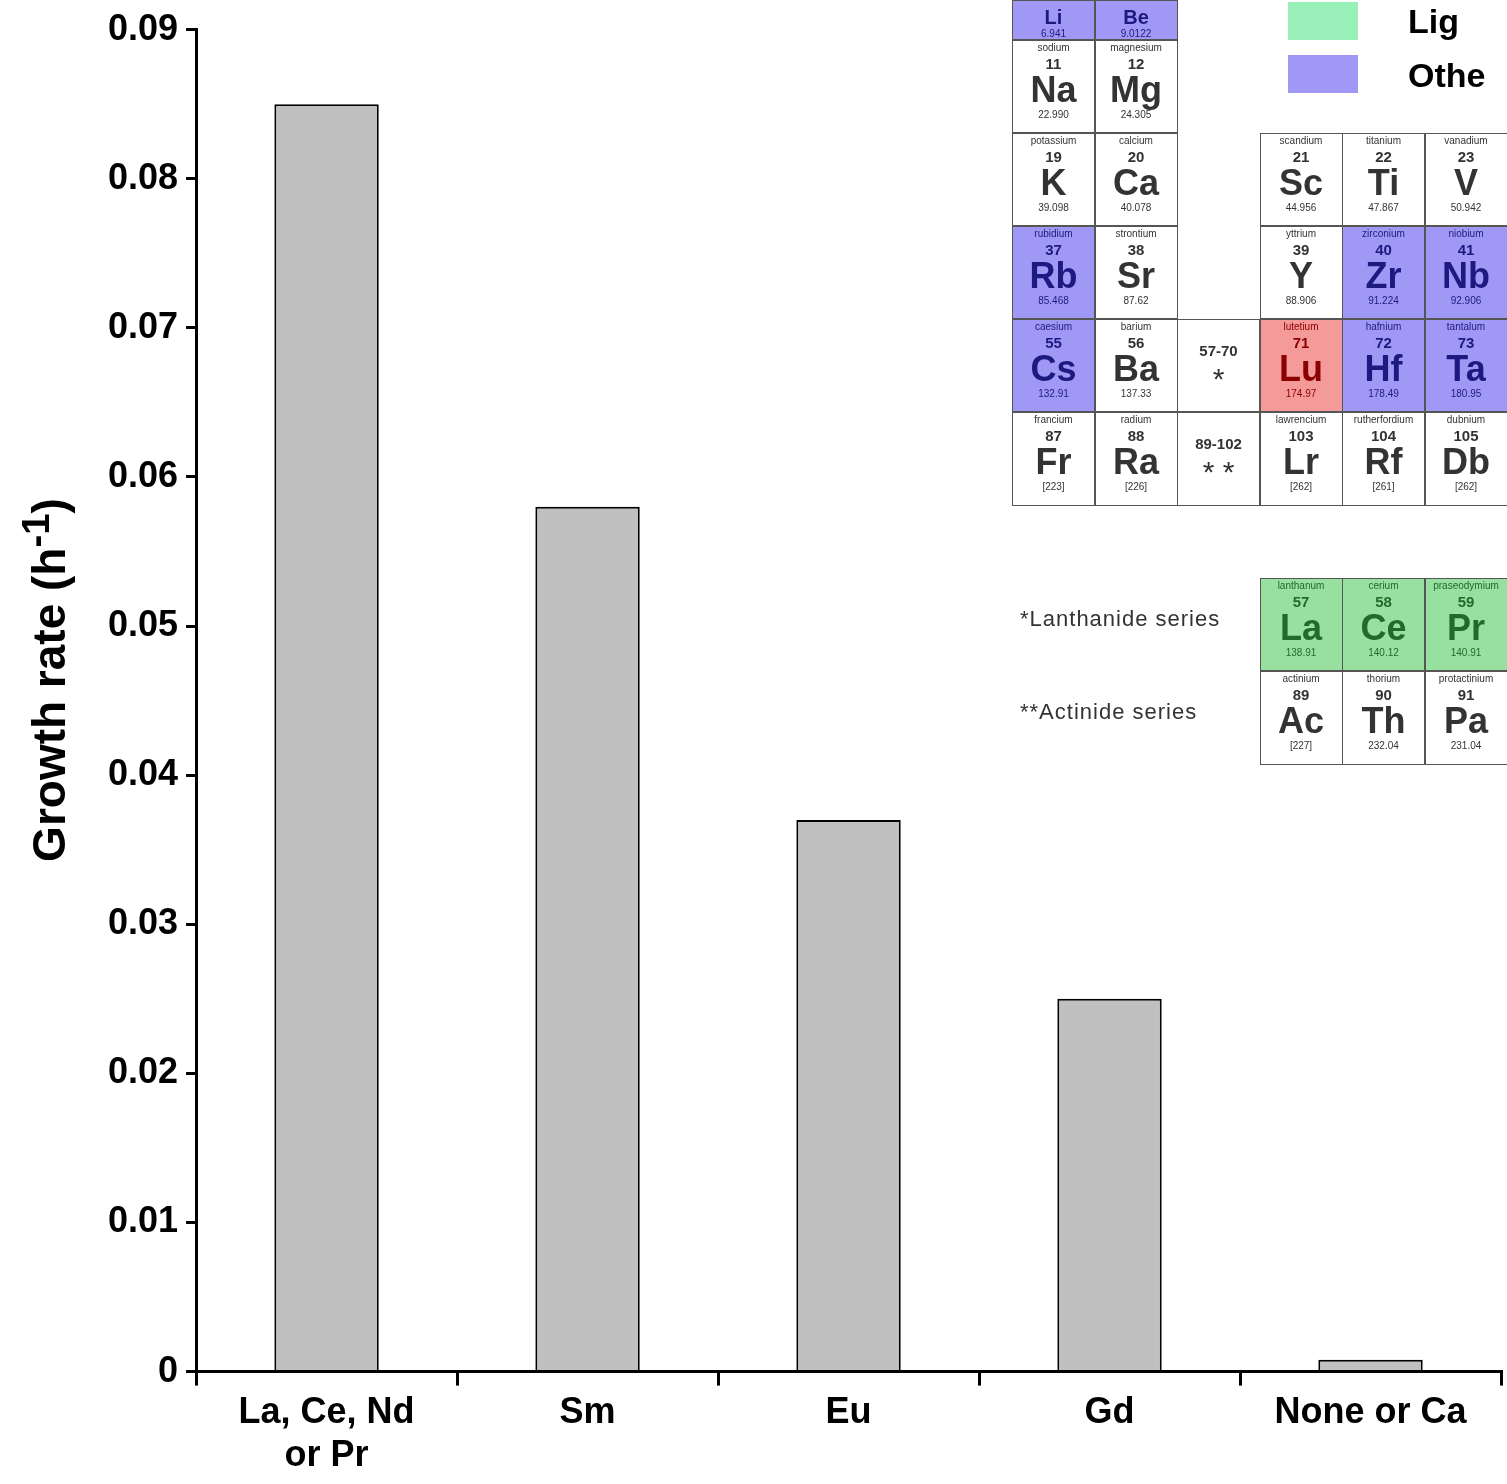 This screenshot has width=1507, height=1484. What do you see at coordinates (143, 325) in the screenshot?
I see `y-tick-label: 0.07` at bounding box center [143, 325].